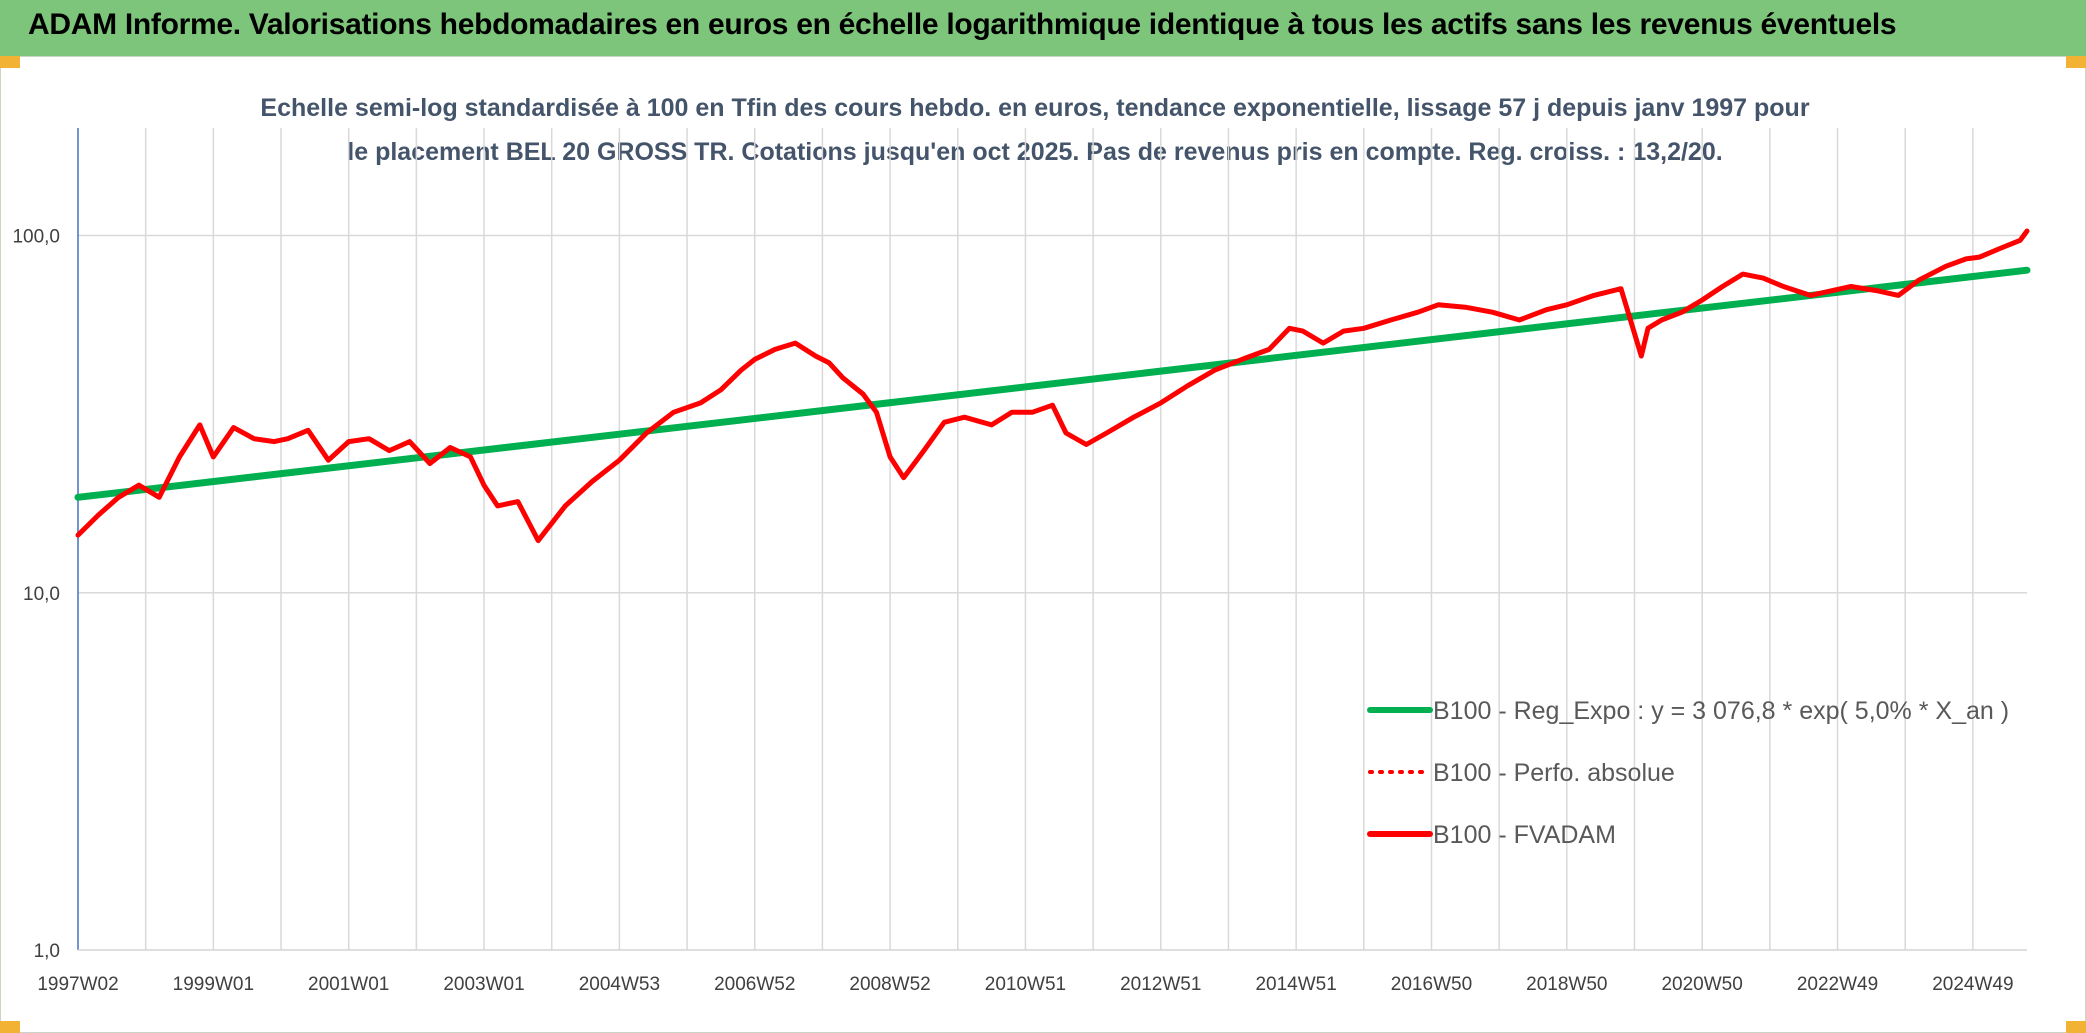 This screenshot has width=2086, height=1033. I want to click on legend-label-1: B100 - Perfo. absolue, so click(1554, 773).